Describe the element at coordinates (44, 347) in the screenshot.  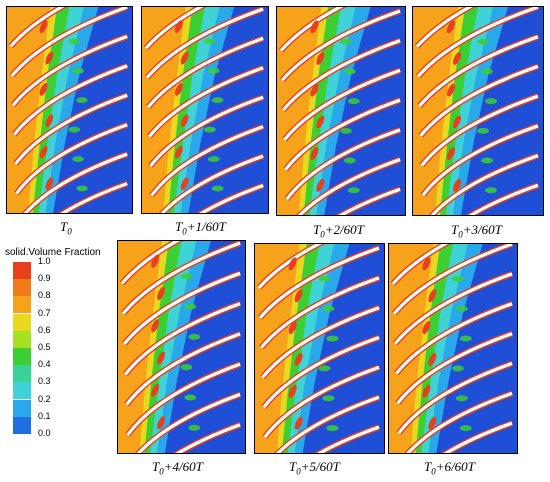
I see `legend-tick-label: 0.5` at that location.